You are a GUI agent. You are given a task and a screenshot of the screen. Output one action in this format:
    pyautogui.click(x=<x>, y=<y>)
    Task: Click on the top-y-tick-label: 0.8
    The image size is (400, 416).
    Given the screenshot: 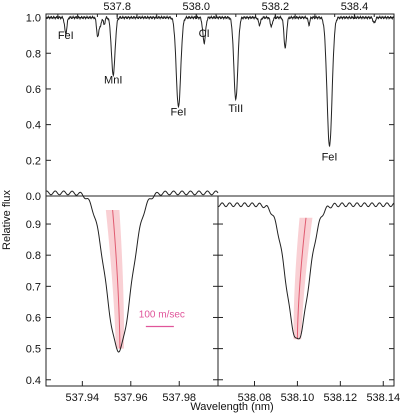 What is the action you would take?
    pyautogui.click(x=33, y=54)
    